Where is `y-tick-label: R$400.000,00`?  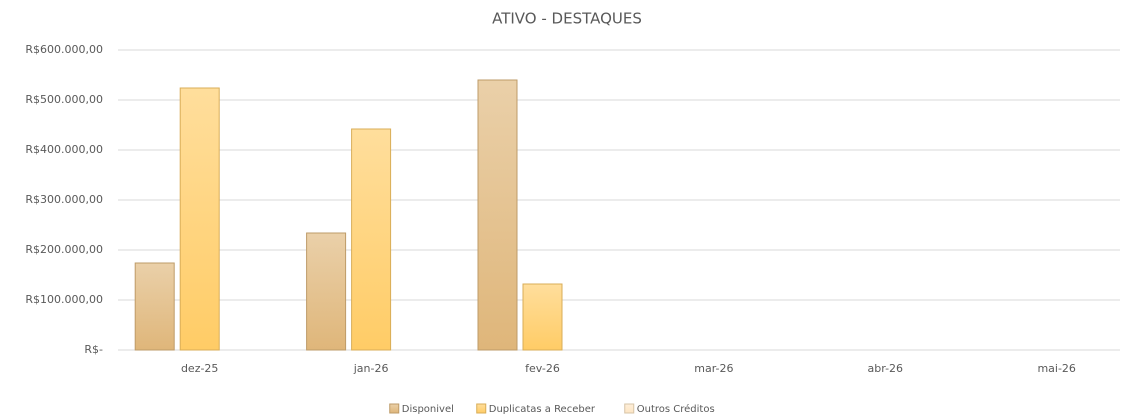
y-tick-label: R$400.000,00 is located at coordinates (64, 149).